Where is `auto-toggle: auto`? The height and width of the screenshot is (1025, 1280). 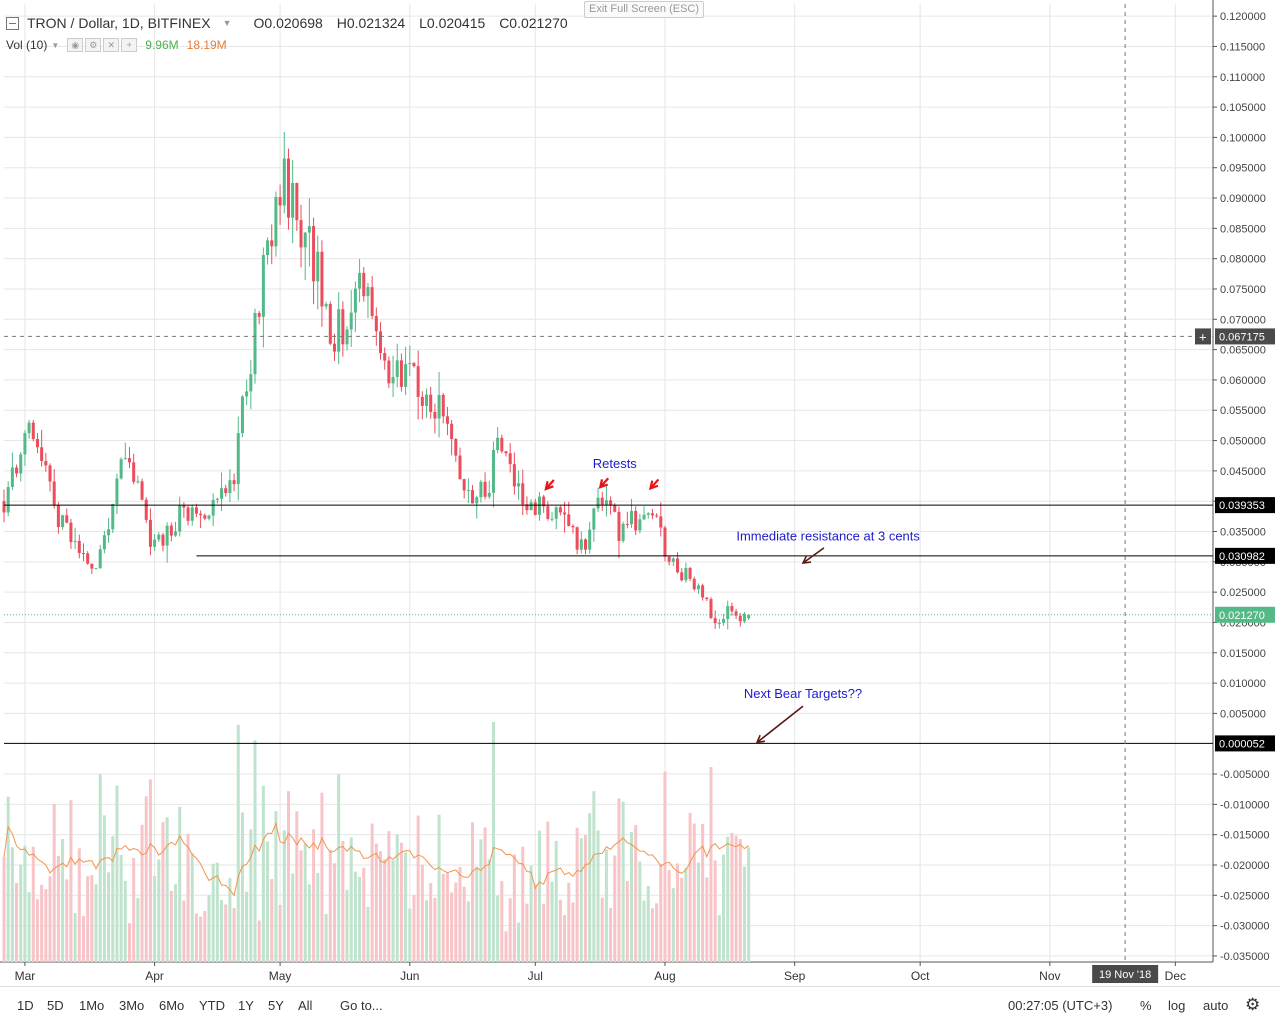 auto-toggle: auto is located at coordinates (1216, 1005).